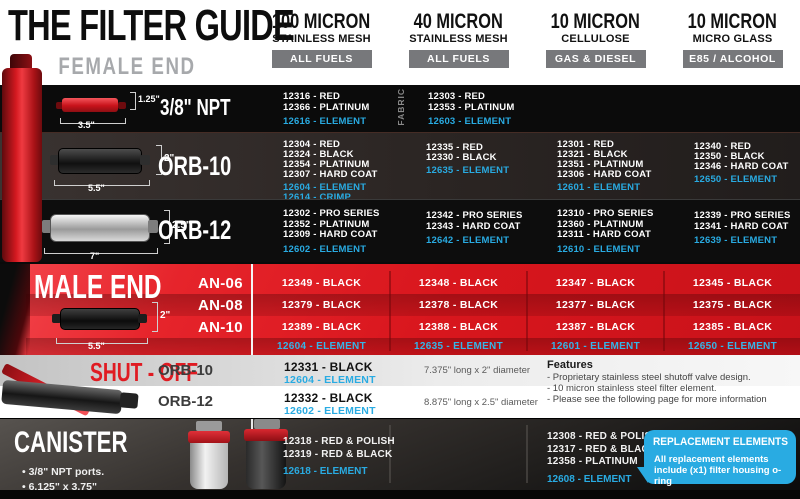  I want to click on callout-tail, so click(642, 475).